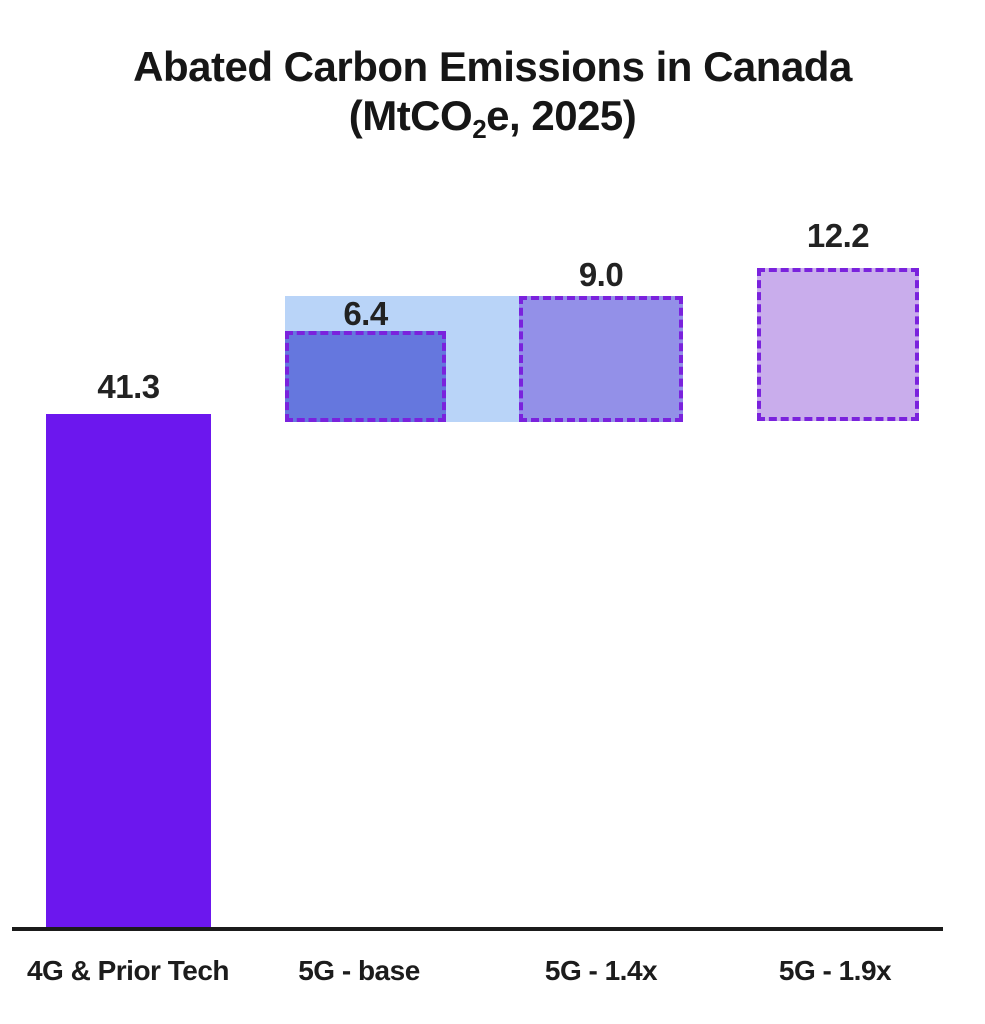 The width and height of the screenshot is (985, 1024). What do you see at coordinates (365, 376) in the screenshot?
I see `dashed-box-5g-base` at bounding box center [365, 376].